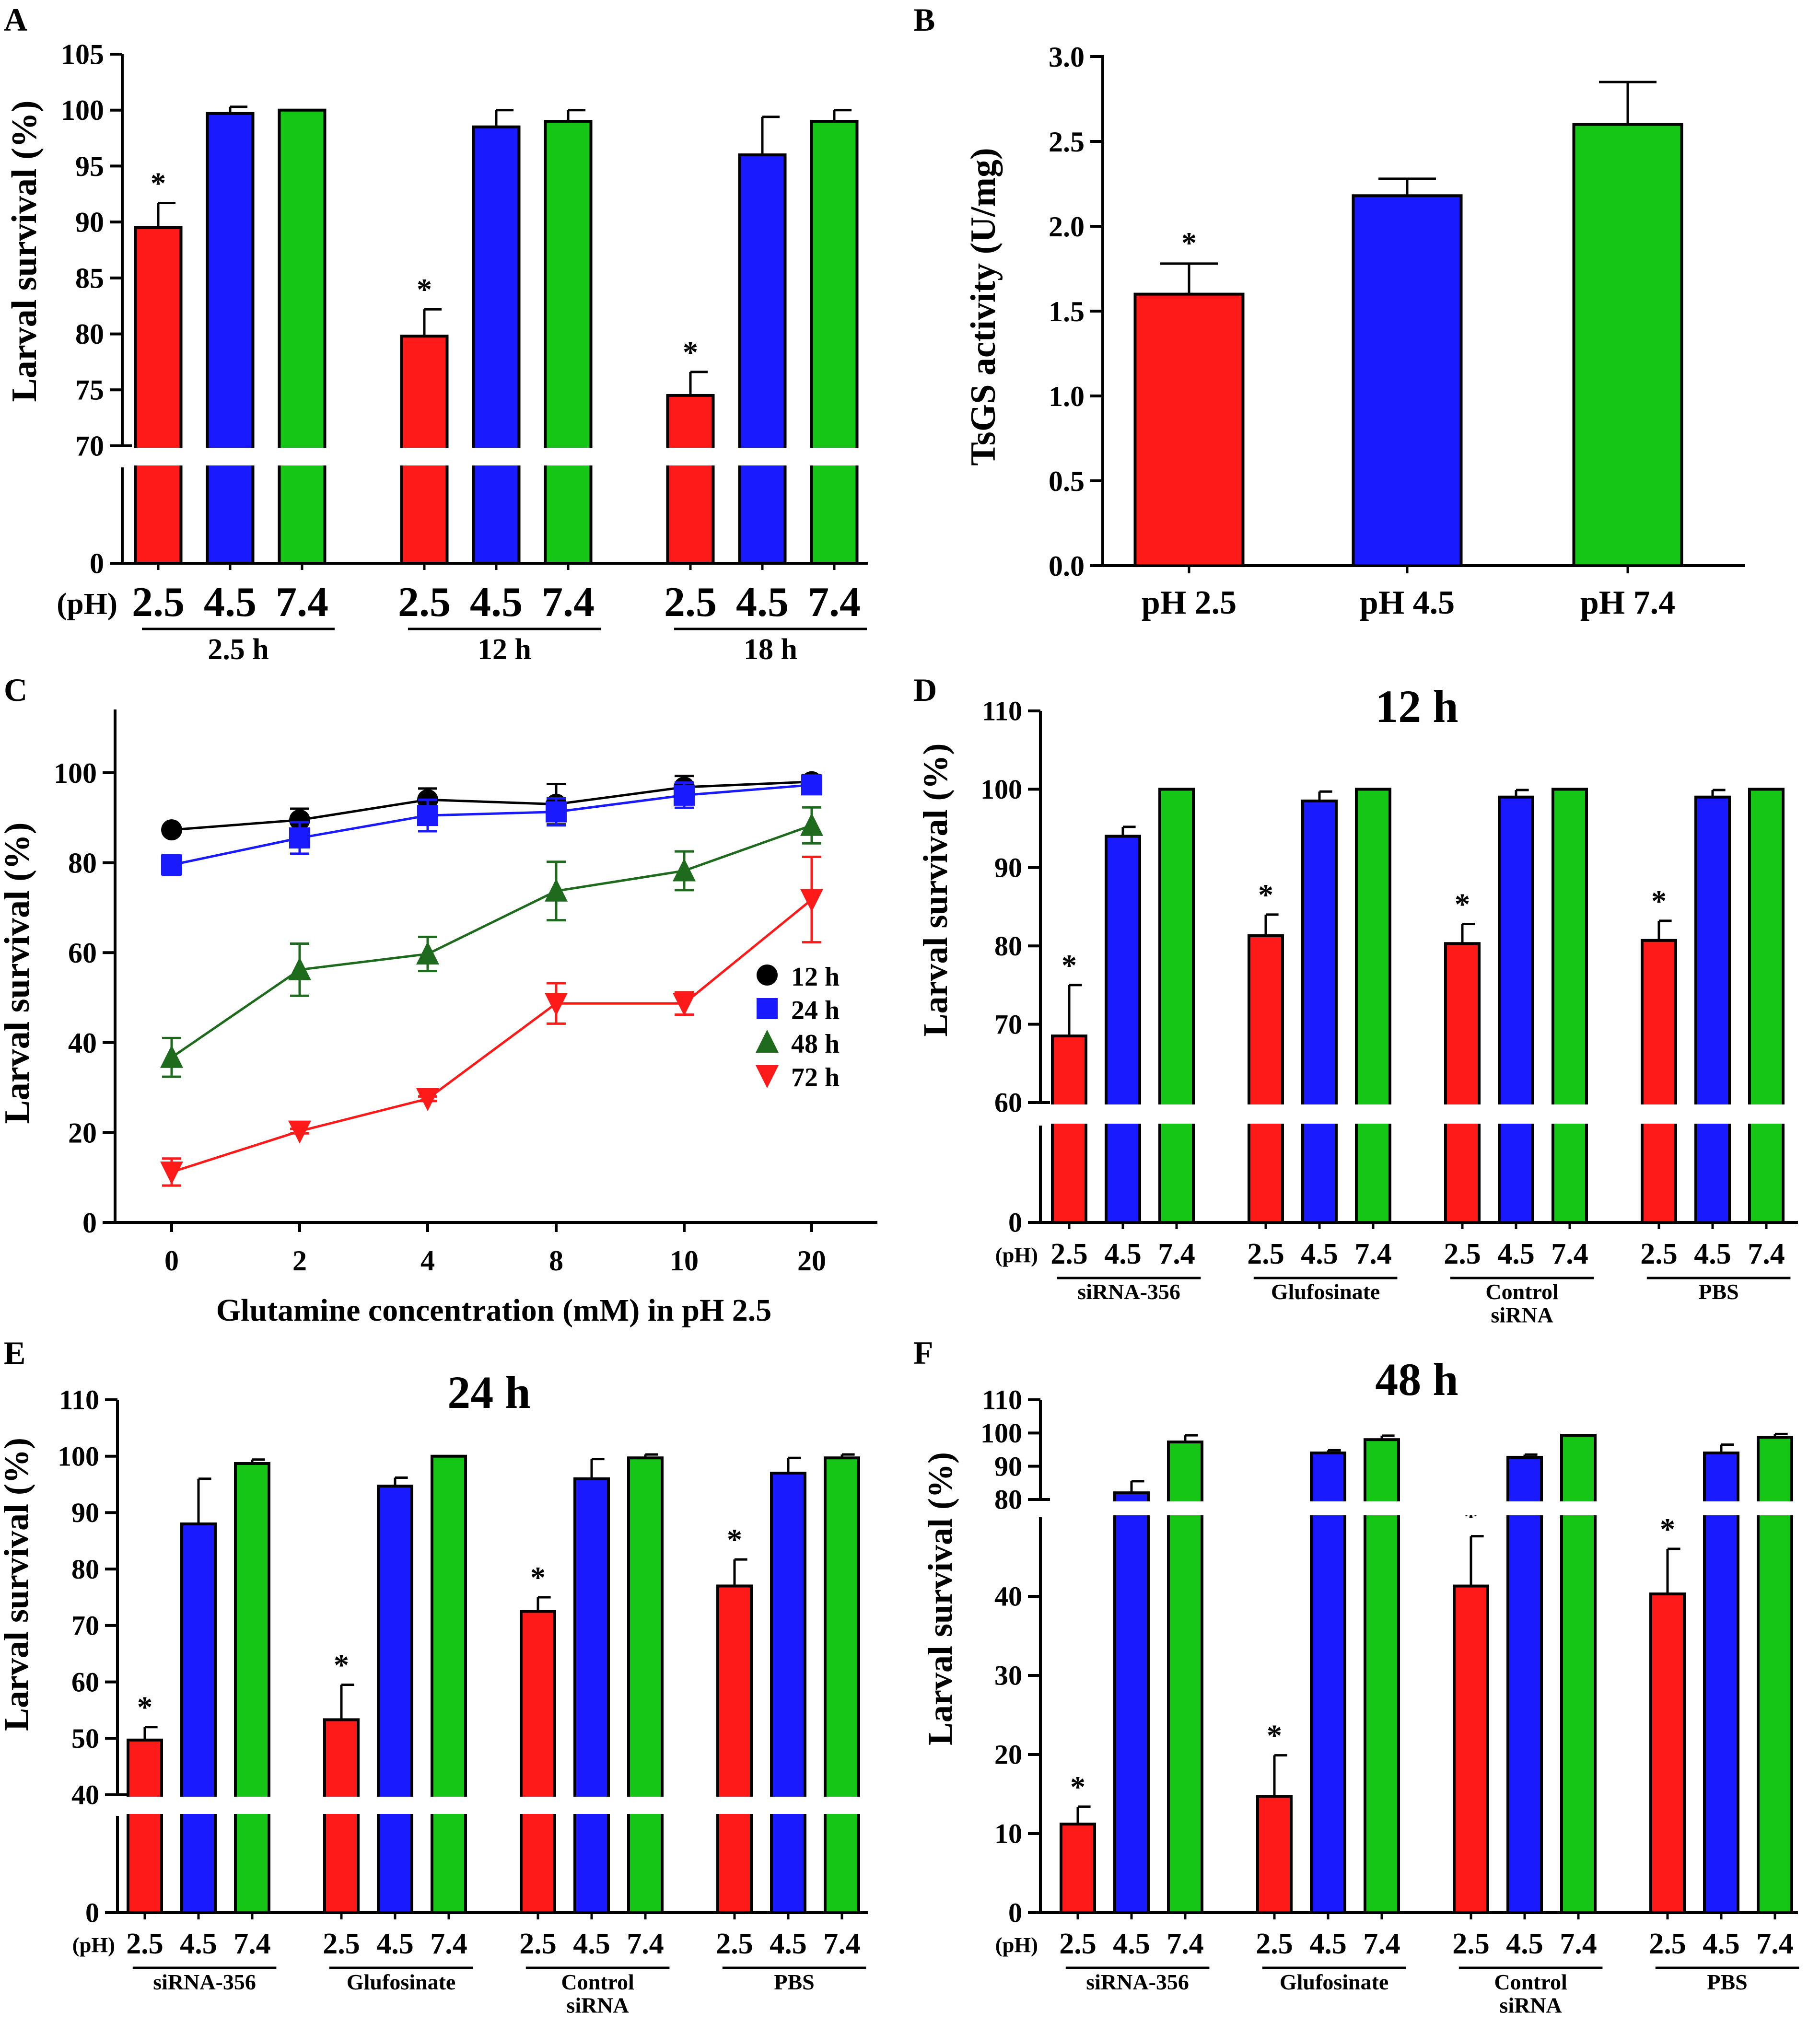 This screenshot has height=2022, width=1820. Describe the element at coordinates (492, 941) in the screenshot. I see `series-line-48h` at that location.